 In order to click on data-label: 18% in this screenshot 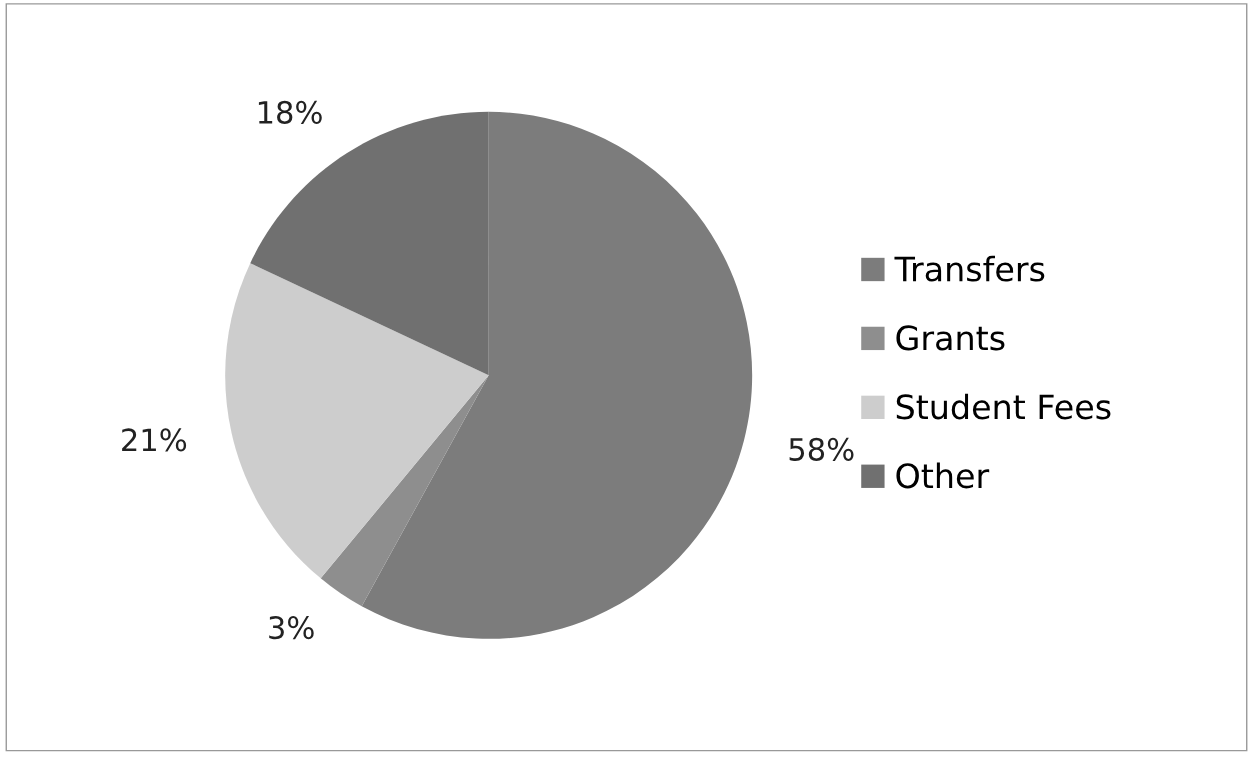, I will do `click(290, 112)`.